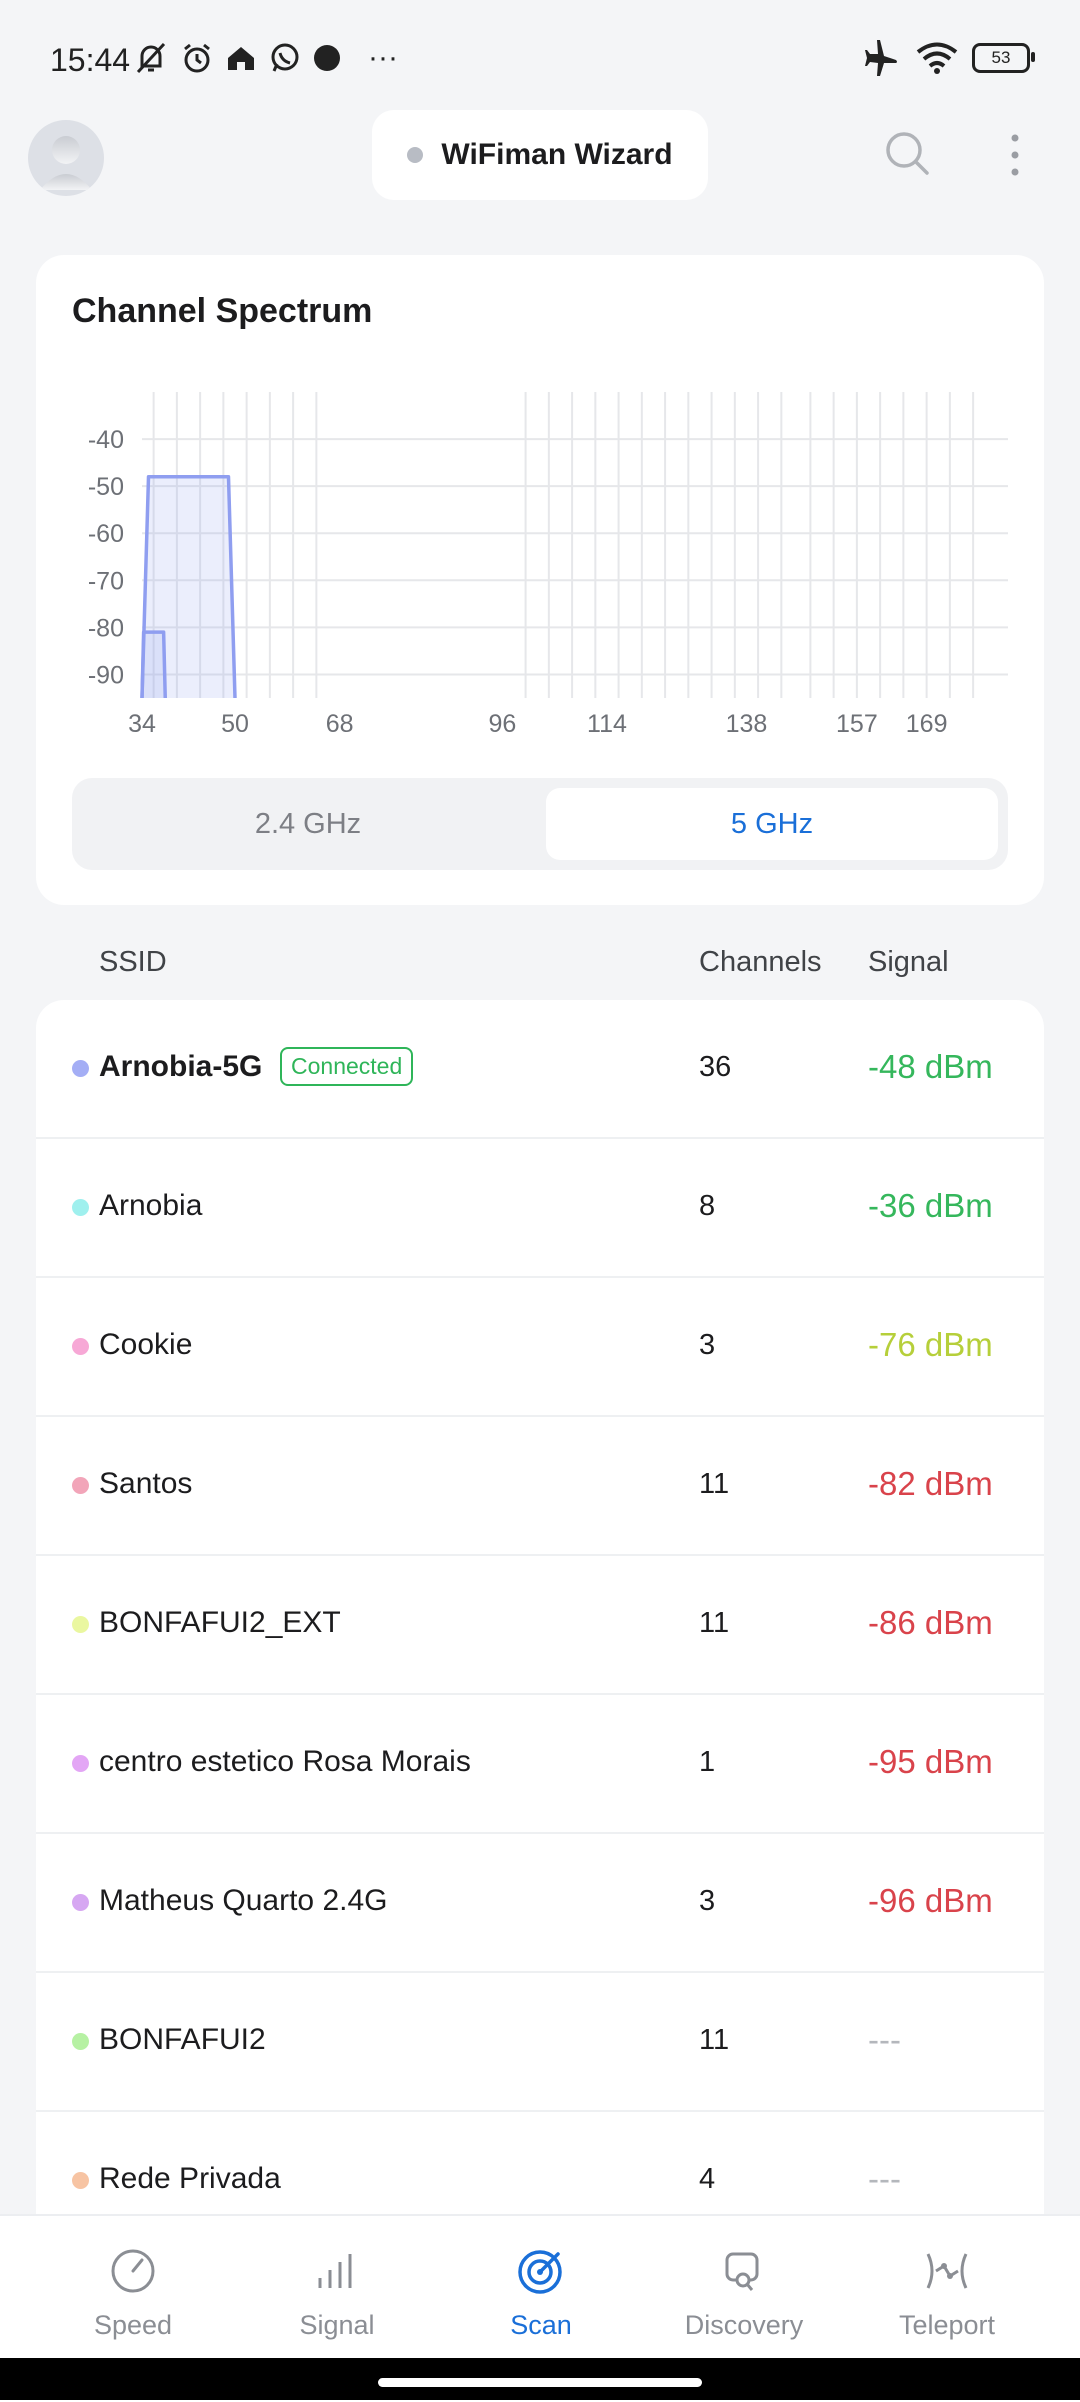 The height and width of the screenshot is (2402, 1080). I want to click on network-signal: -76 dBm, so click(930, 1344).